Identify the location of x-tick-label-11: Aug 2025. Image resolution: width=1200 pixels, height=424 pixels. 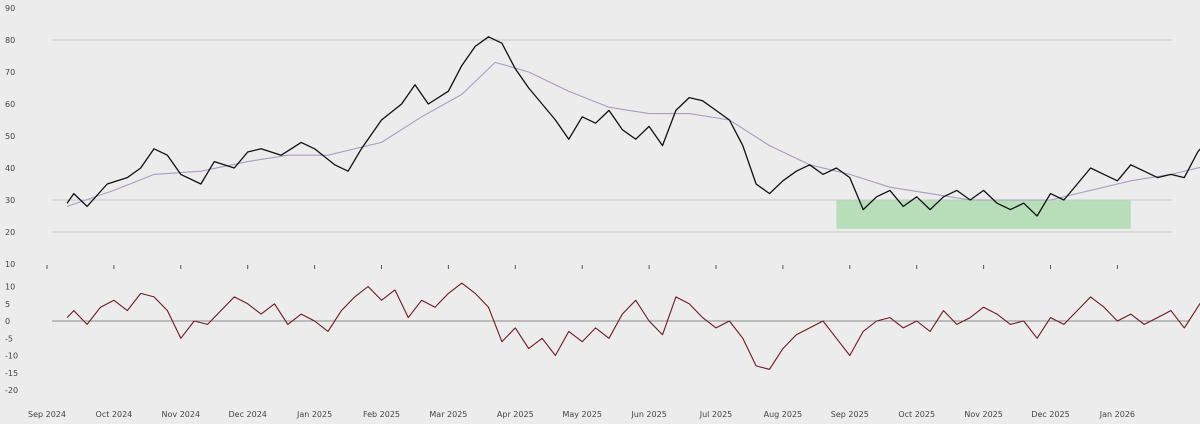
(783, 414).